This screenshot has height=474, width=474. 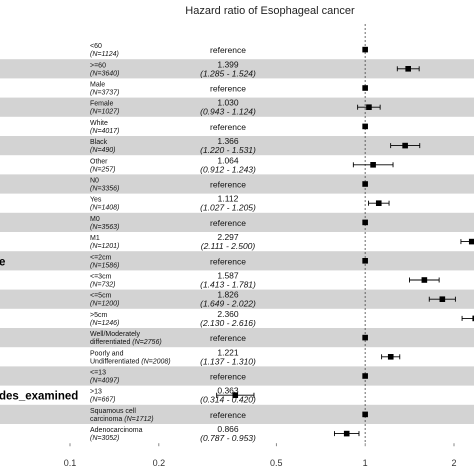 What do you see at coordinates (228, 361) in the screenshot?
I see `hr-ci-label: (1.137 - 1.310)` at bounding box center [228, 361].